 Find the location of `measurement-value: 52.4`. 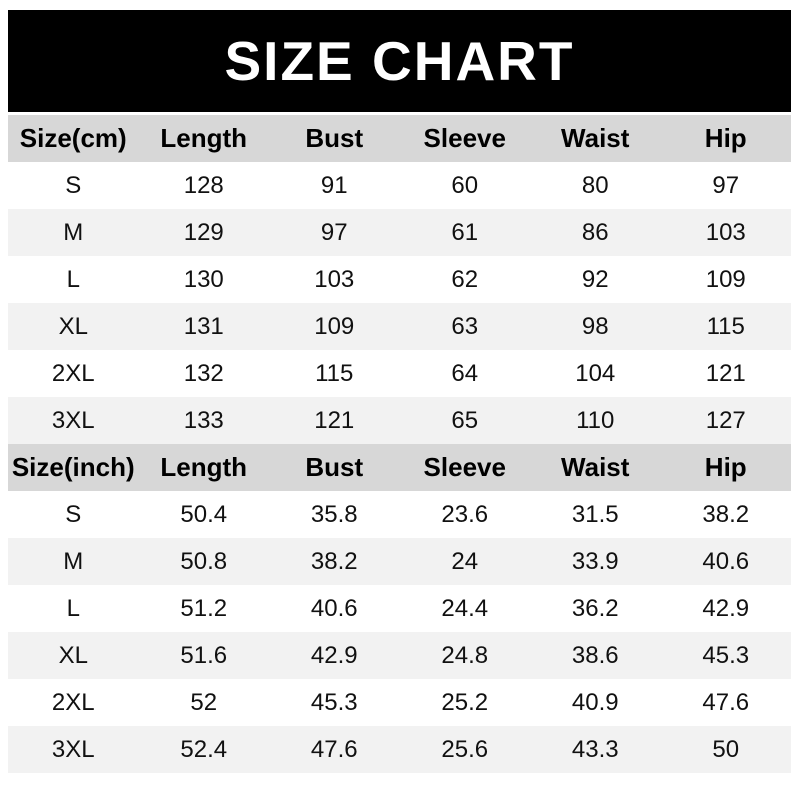

measurement-value: 52.4 is located at coordinates (203, 749).